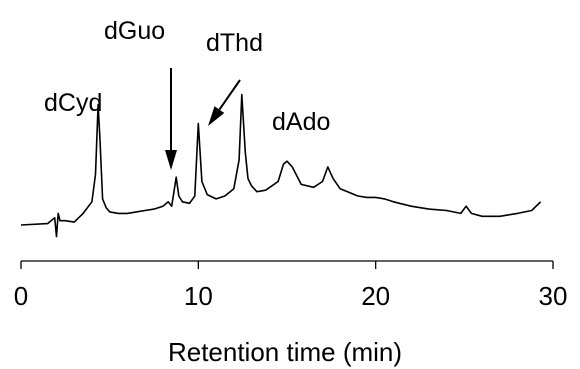  What do you see at coordinates (291, 286) in the screenshot?
I see `x-axis-ticks: 0 10 20 30` at bounding box center [291, 286].